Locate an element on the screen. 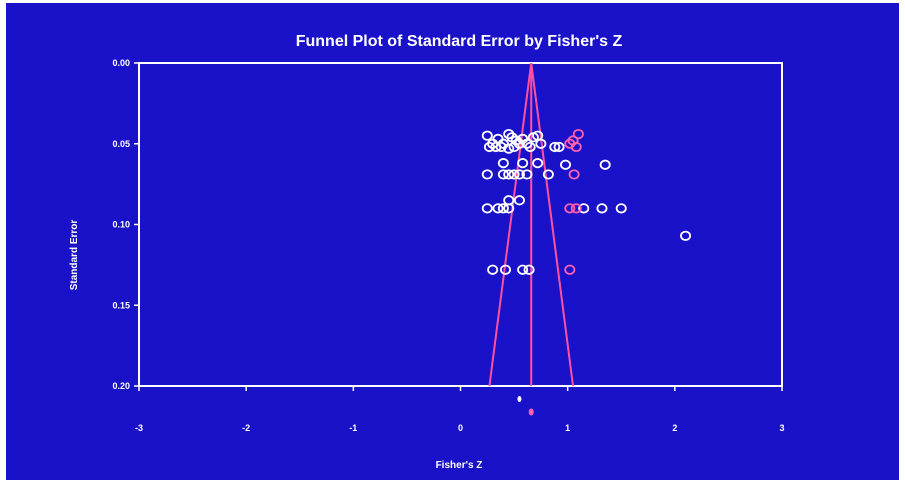 This screenshot has height=484, width=905. y-tick-label: 0.10 is located at coordinates (121, 225).